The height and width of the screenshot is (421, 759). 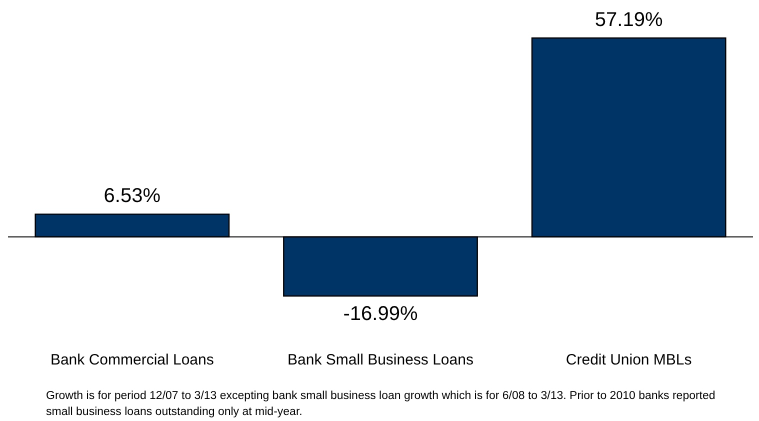 What do you see at coordinates (628, 20) in the screenshot?
I see `data-label: 57.19%` at bounding box center [628, 20].